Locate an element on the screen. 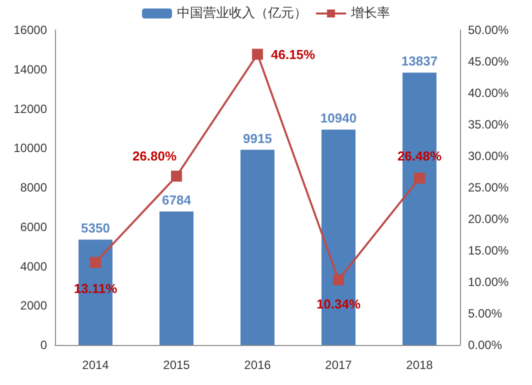 The image size is (532, 385). data-label: 13837 is located at coordinates (419, 61).